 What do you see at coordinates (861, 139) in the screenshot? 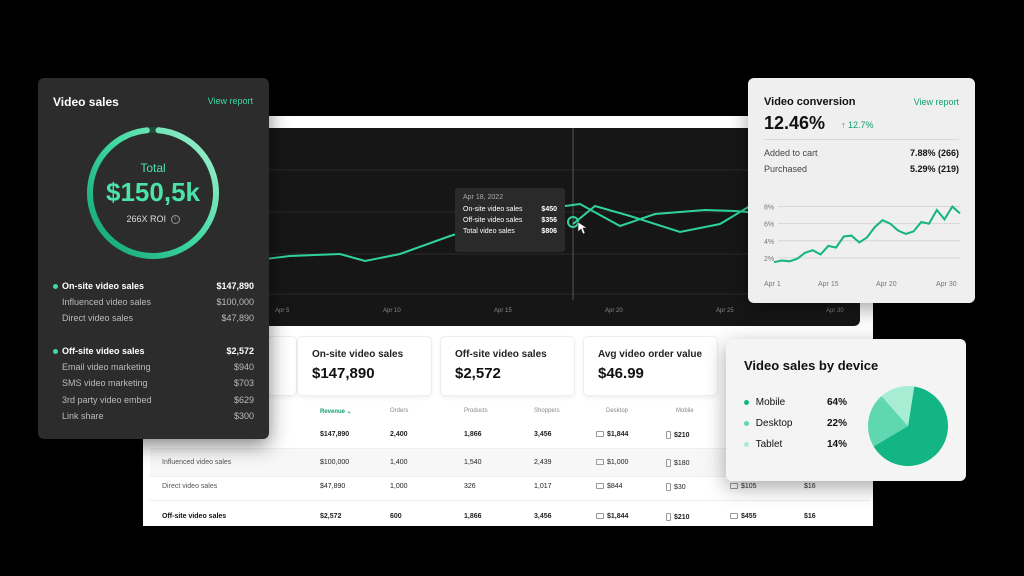
I see `divider` at bounding box center [861, 139].